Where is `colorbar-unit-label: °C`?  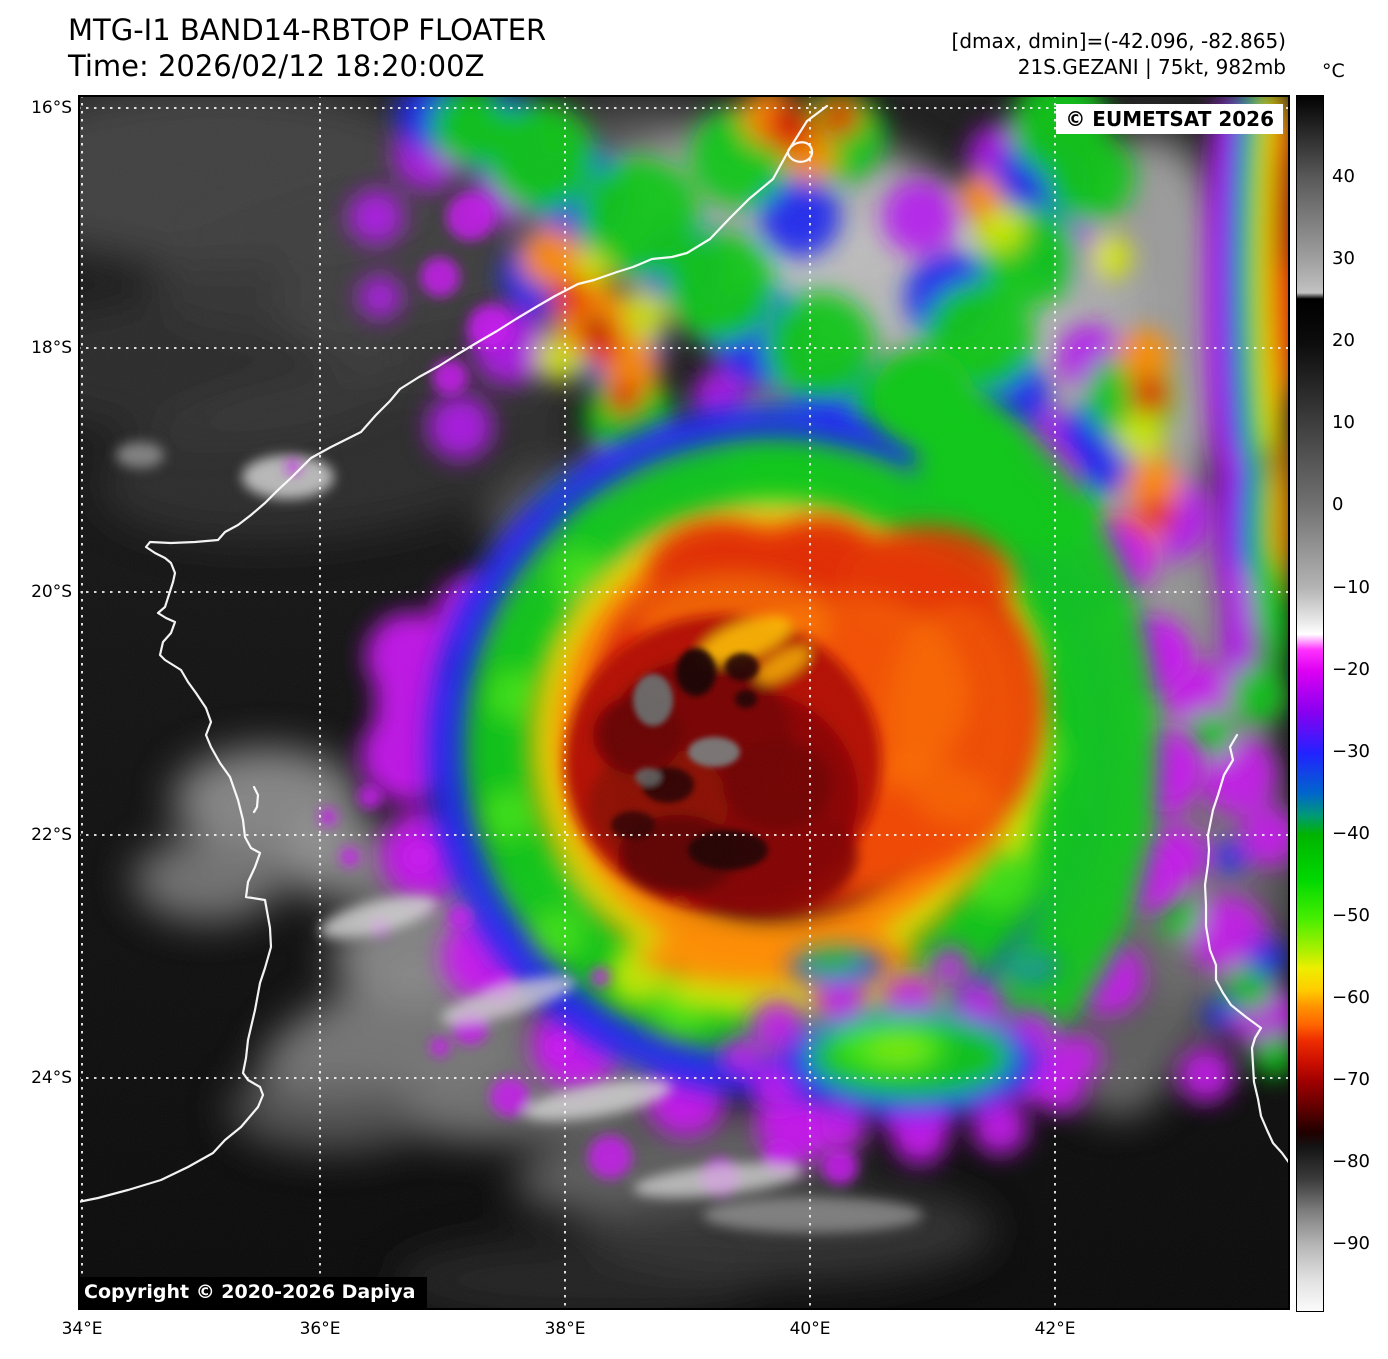 colorbar-unit-label: °C is located at coordinates (1333, 71).